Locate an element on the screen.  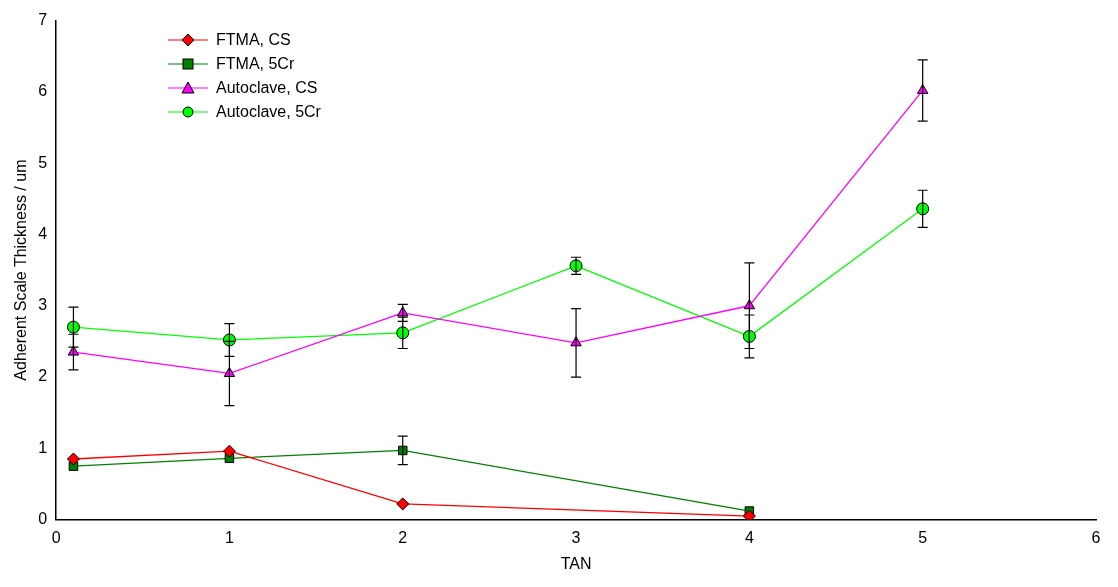
y-tick-label: 6 is located at coordinates (43, 91).